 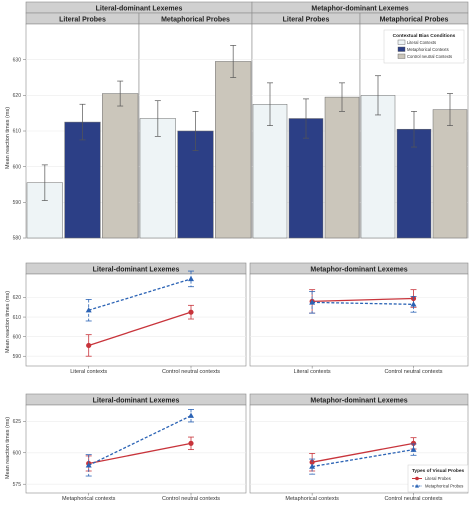 What do you see at coordinates (306, 20) in the screenshot?
I see `top-inner-strip-3-label: Literal Probes` at bounding box center [306, 20].